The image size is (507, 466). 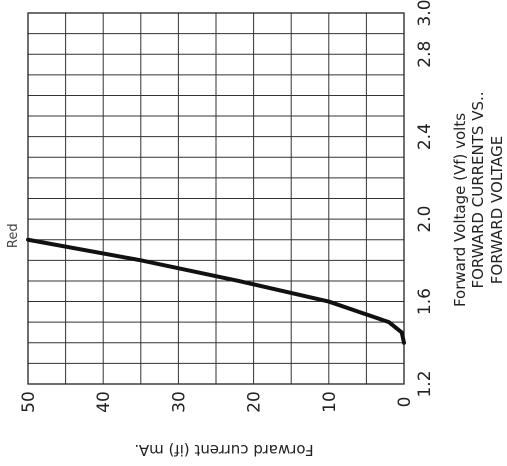 What do you see at coordinates (29, 402) in the screenshot?
I see `current-tick-label: 50` at bounding box center [29, 402].